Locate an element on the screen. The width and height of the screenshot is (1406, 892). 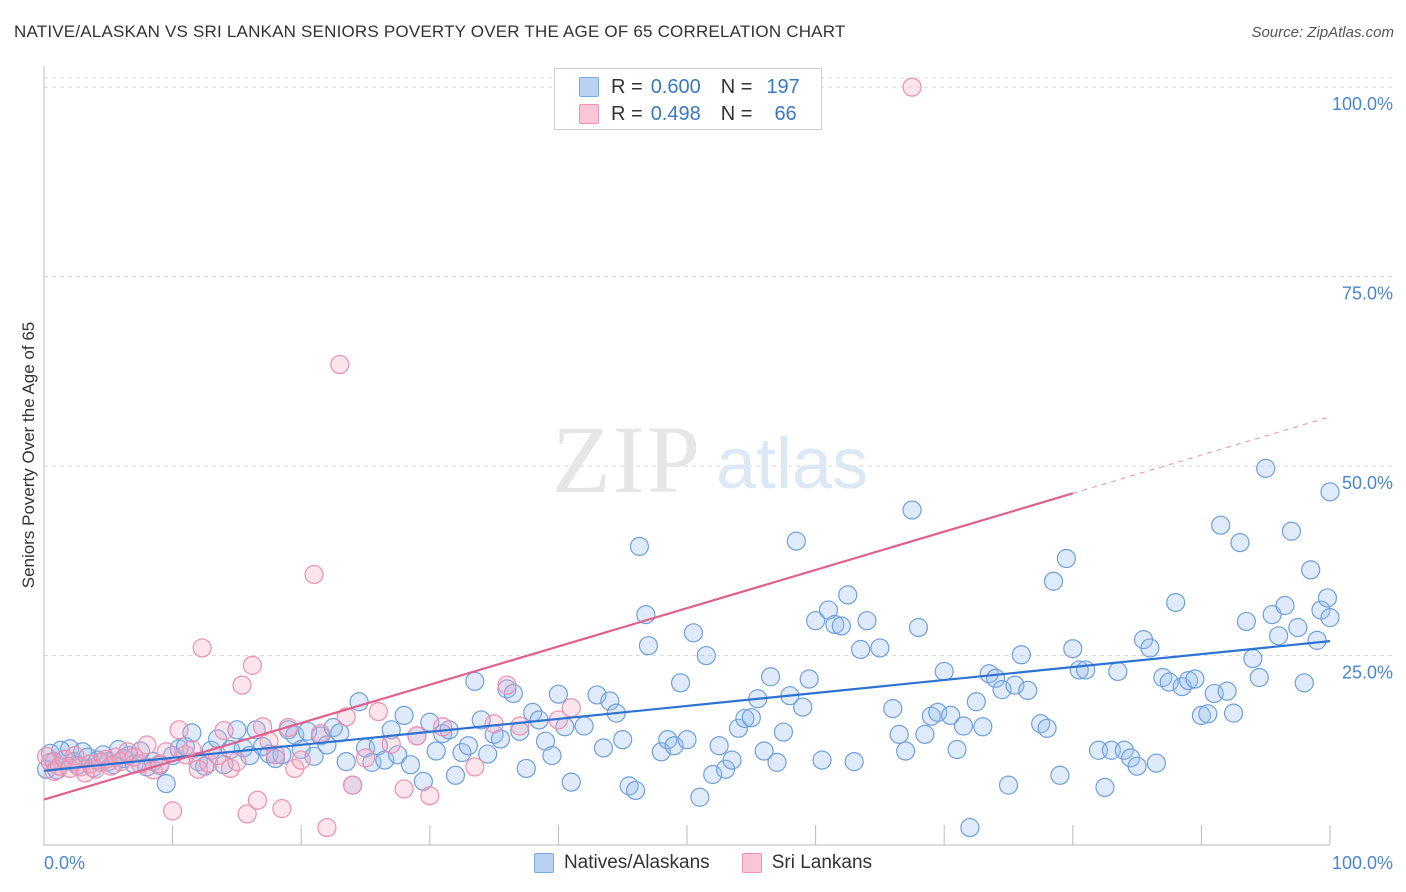
legend-row-natives: R = 0.600 N = 197 is located at coordinates (689, 87).